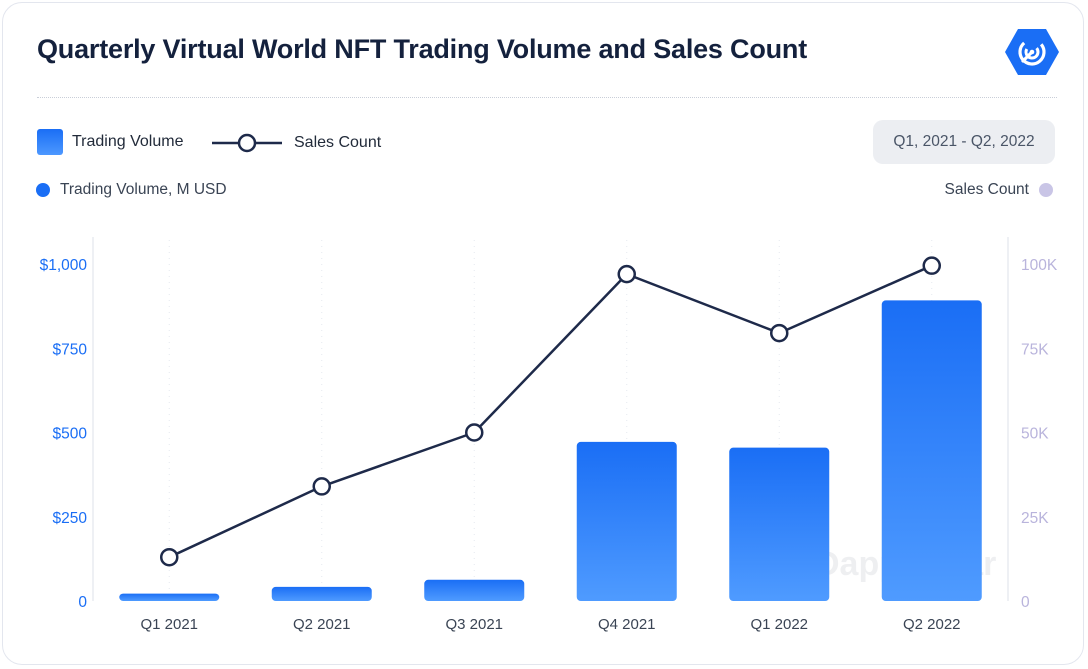  Describe the element at coordinates (964, 142) in the screenshot. I see `date-range-badge: Q1, 2021 - Q2, 2022` at that location.